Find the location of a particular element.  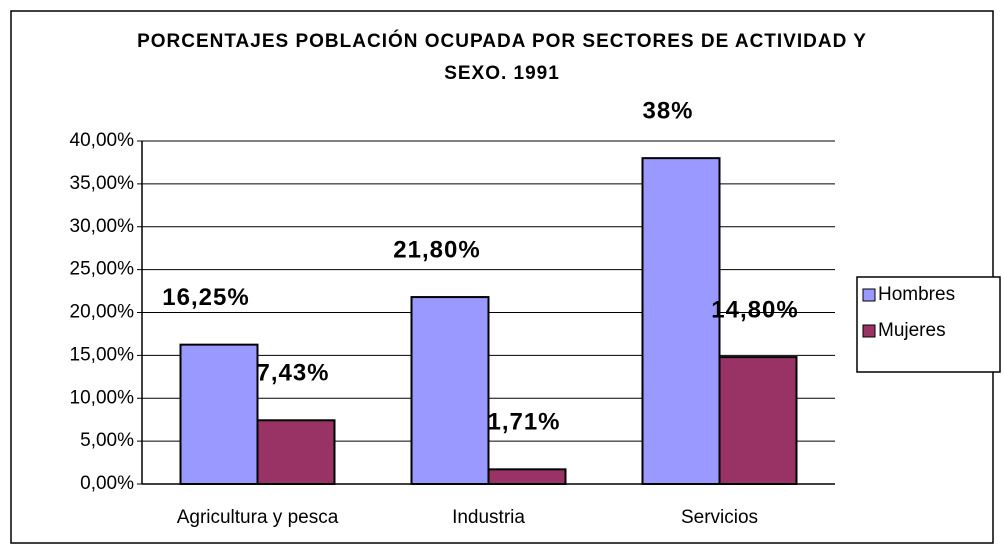

y-tick-label: 25,00% is located at coordinates (102, 269).